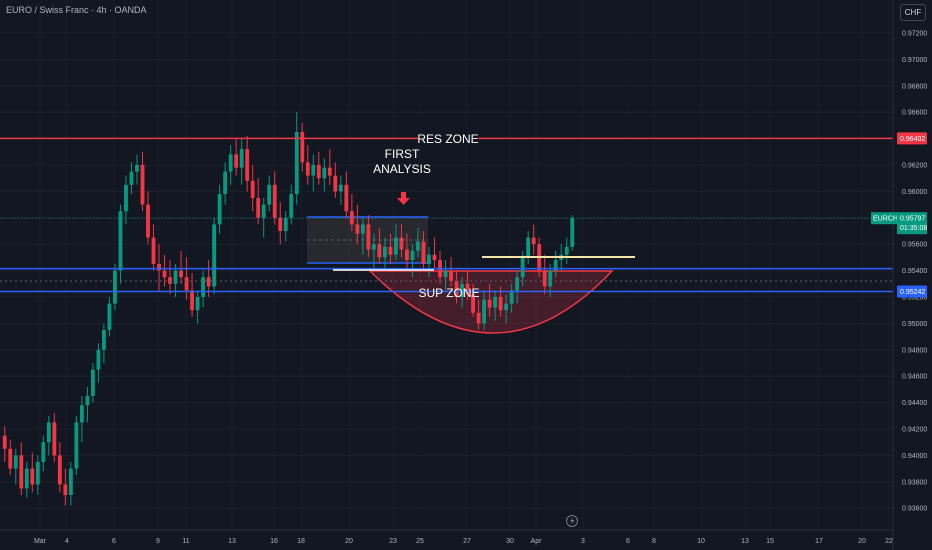  Describe the element at coordinates (114, 541) in the screenshot. I see `time-tick-label: 6` at that location.